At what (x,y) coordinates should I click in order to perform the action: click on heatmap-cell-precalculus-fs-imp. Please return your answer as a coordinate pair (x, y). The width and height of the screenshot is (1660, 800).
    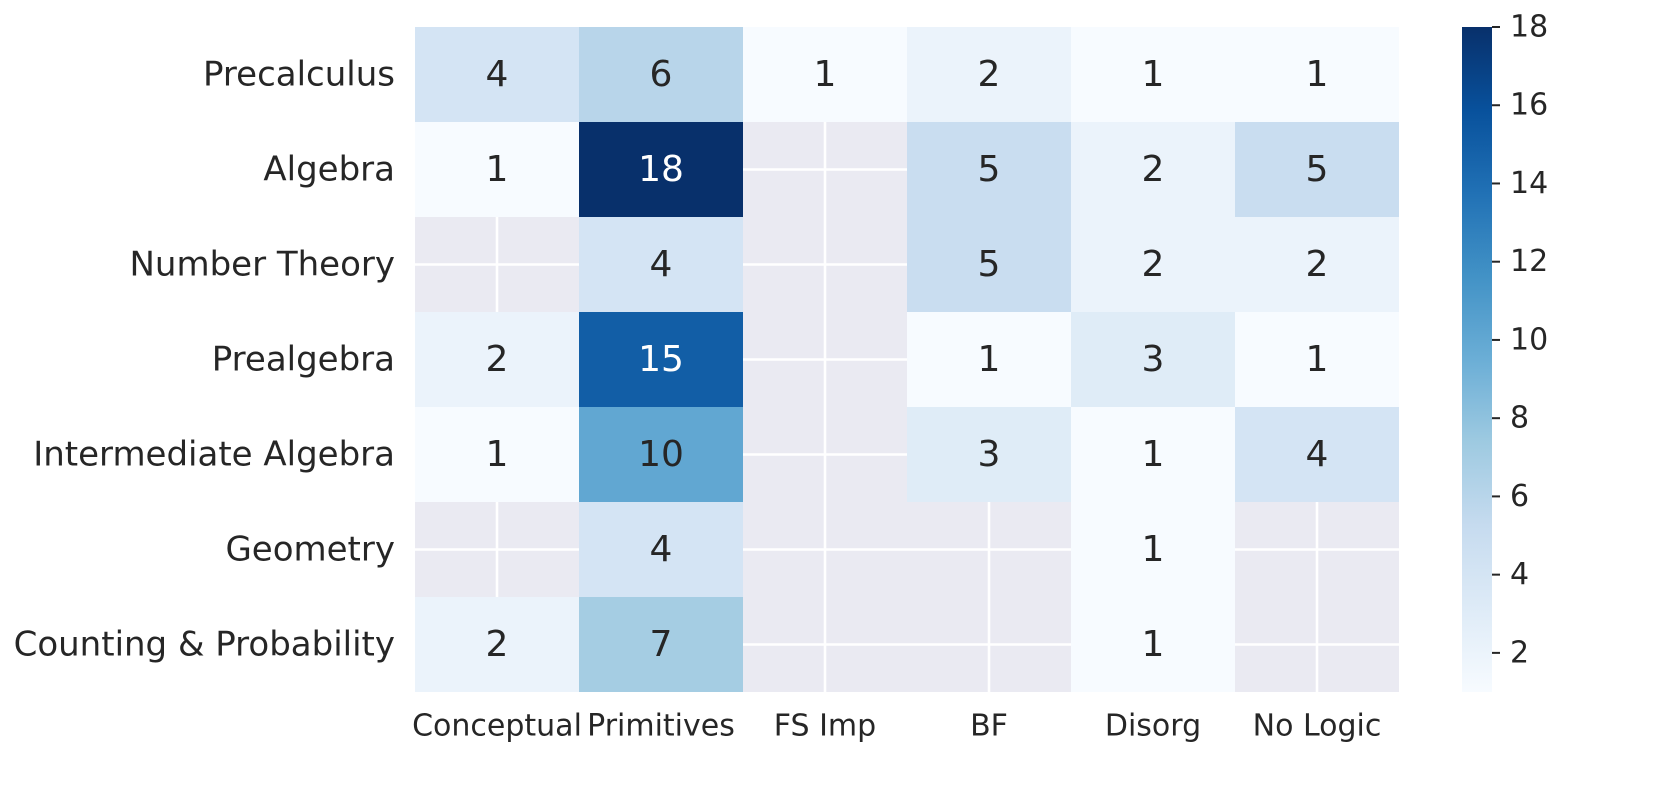
    Looking at the image, I should click on (825, 74).